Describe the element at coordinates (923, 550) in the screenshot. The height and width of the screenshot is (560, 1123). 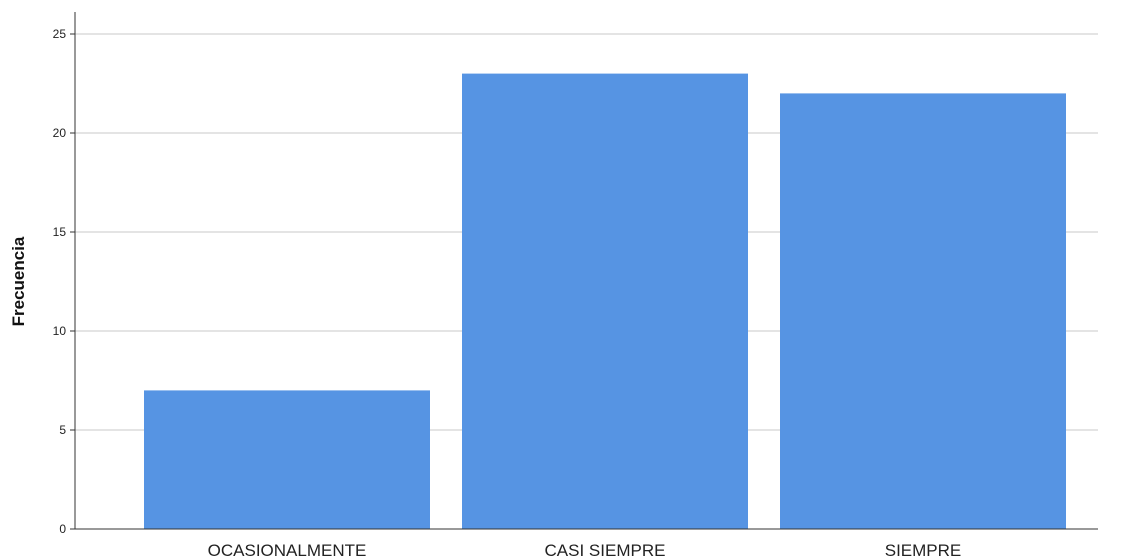
I see `x-tick-label: SIEMPRE` at that location.